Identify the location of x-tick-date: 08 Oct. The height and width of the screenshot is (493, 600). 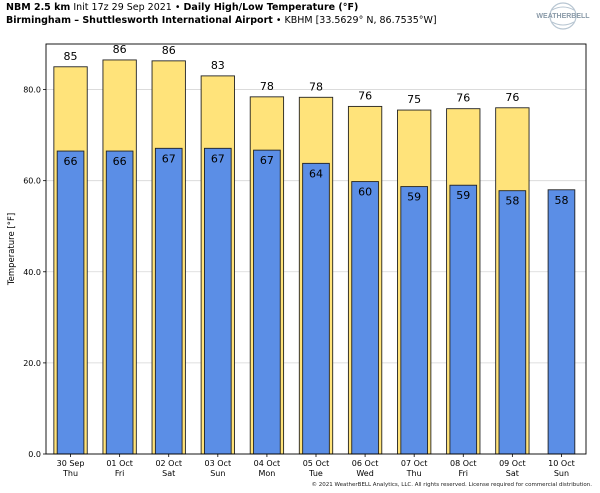
(463, 463).